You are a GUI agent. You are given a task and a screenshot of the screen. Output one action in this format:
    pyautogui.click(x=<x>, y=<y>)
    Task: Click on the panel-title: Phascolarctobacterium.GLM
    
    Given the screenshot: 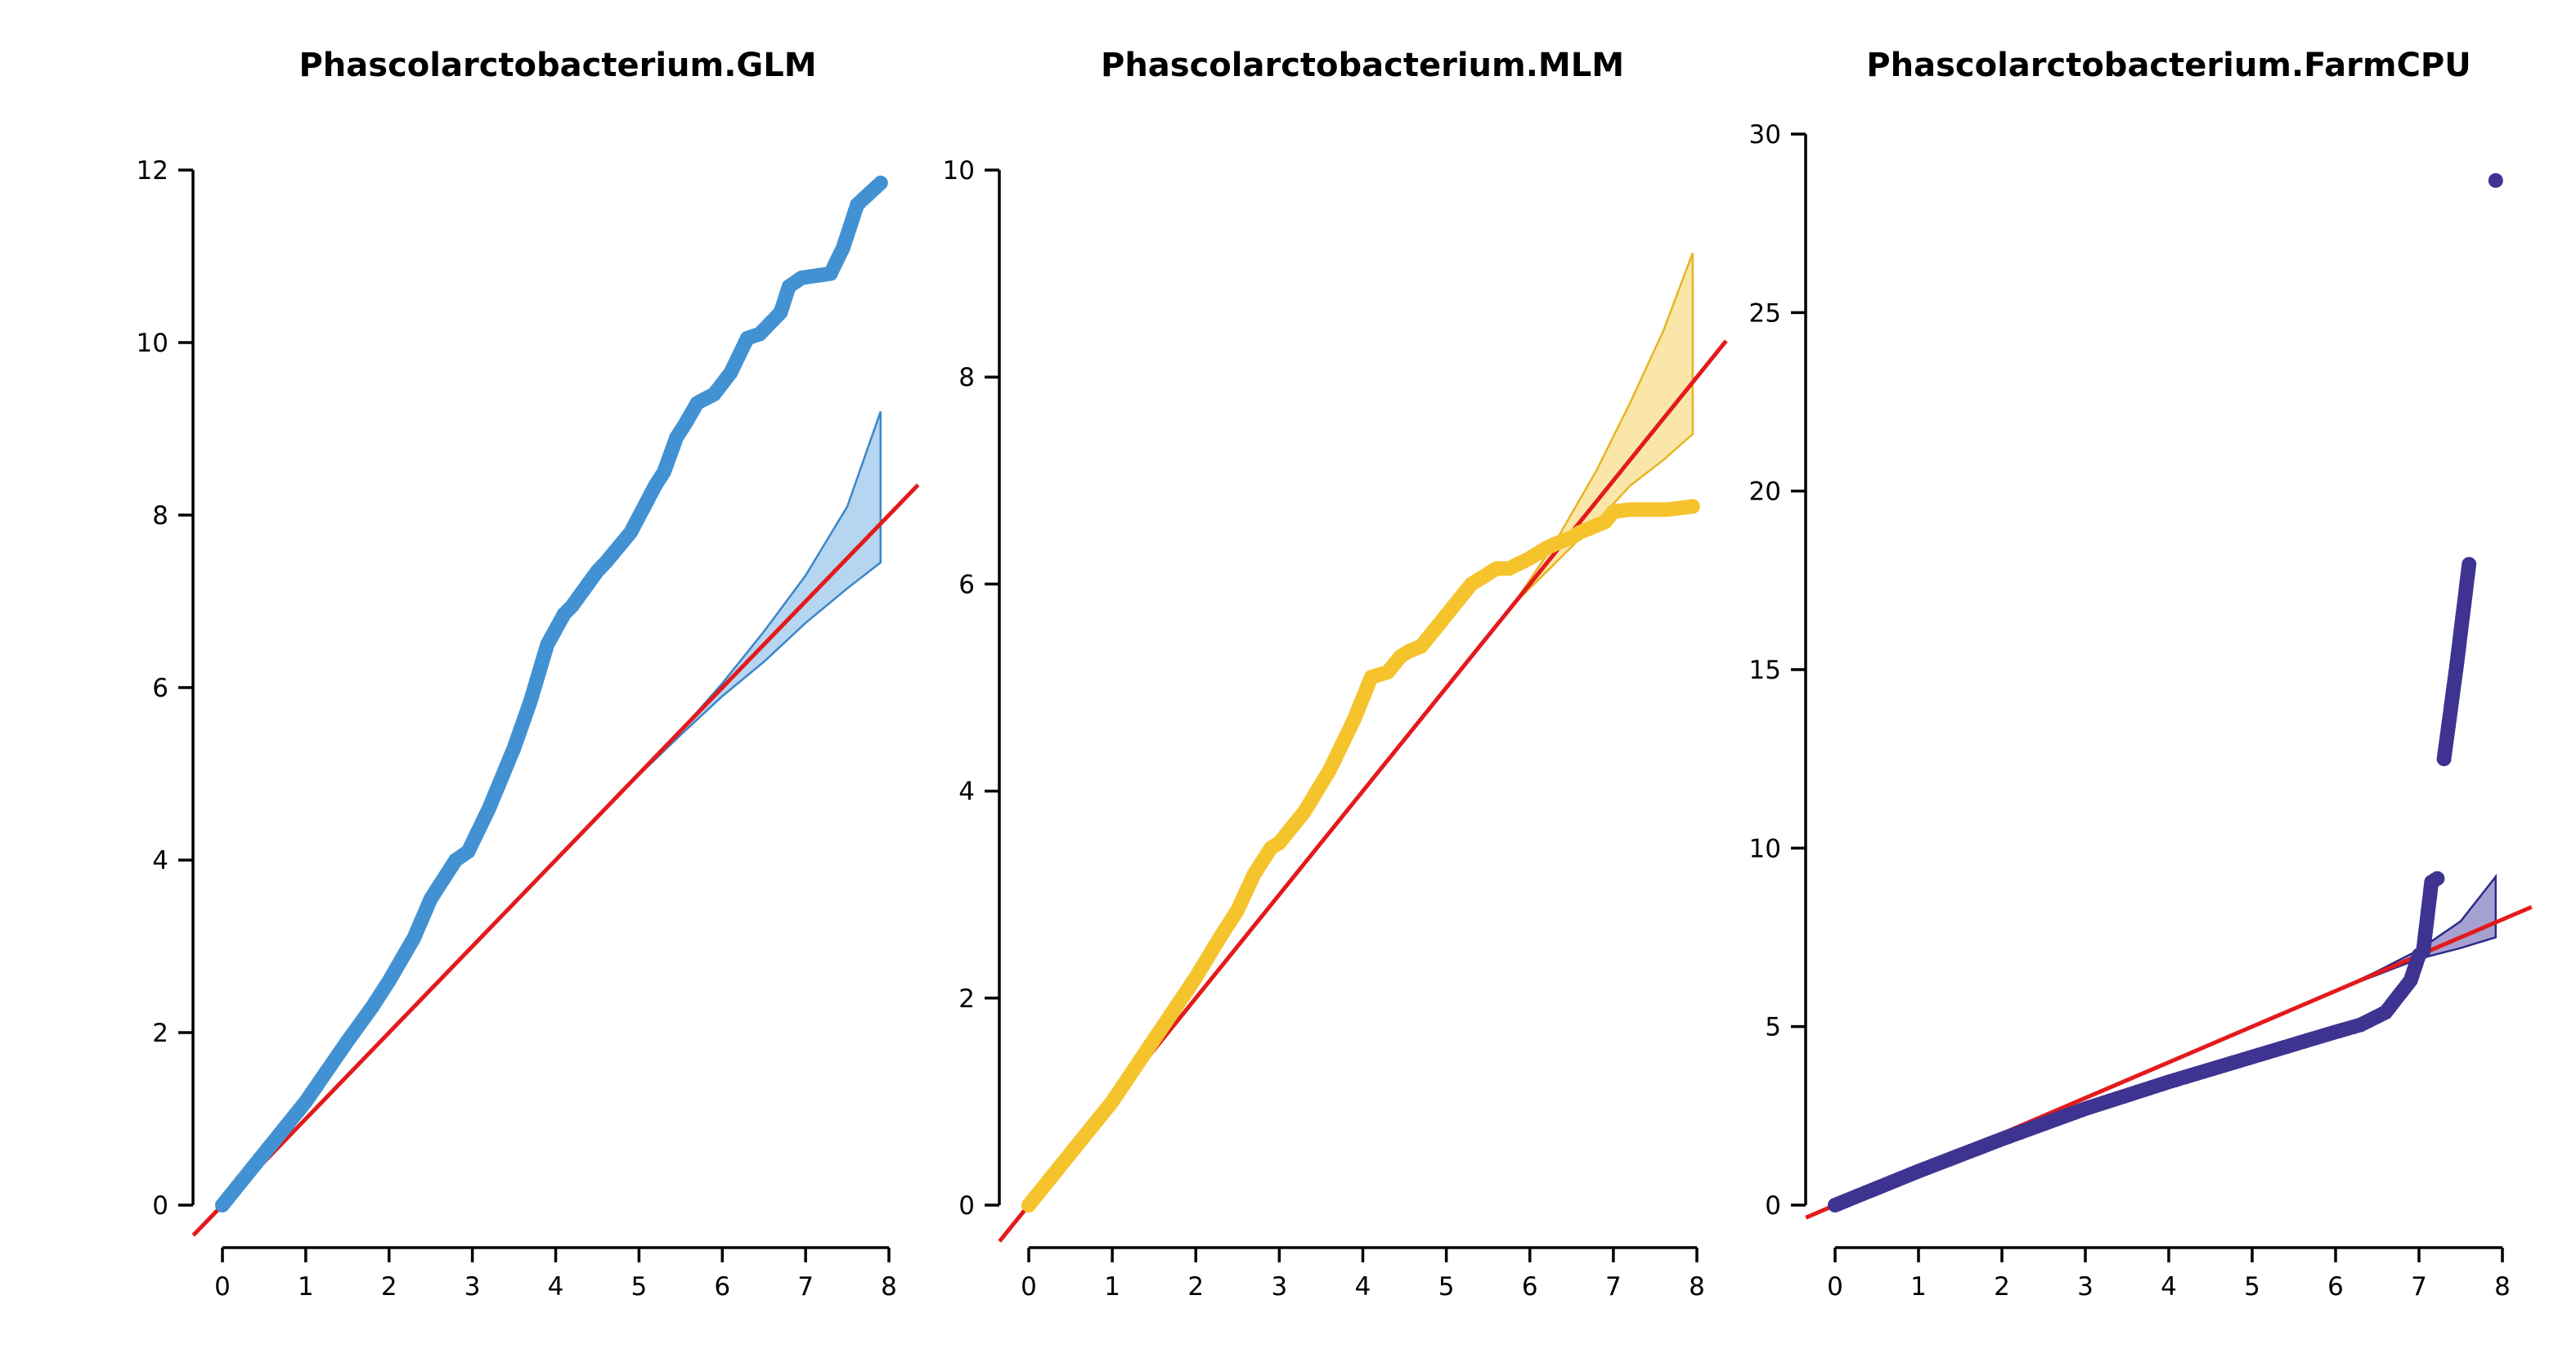 What is the action you would take?
    pyautogui.click(x=557, y=65)
    